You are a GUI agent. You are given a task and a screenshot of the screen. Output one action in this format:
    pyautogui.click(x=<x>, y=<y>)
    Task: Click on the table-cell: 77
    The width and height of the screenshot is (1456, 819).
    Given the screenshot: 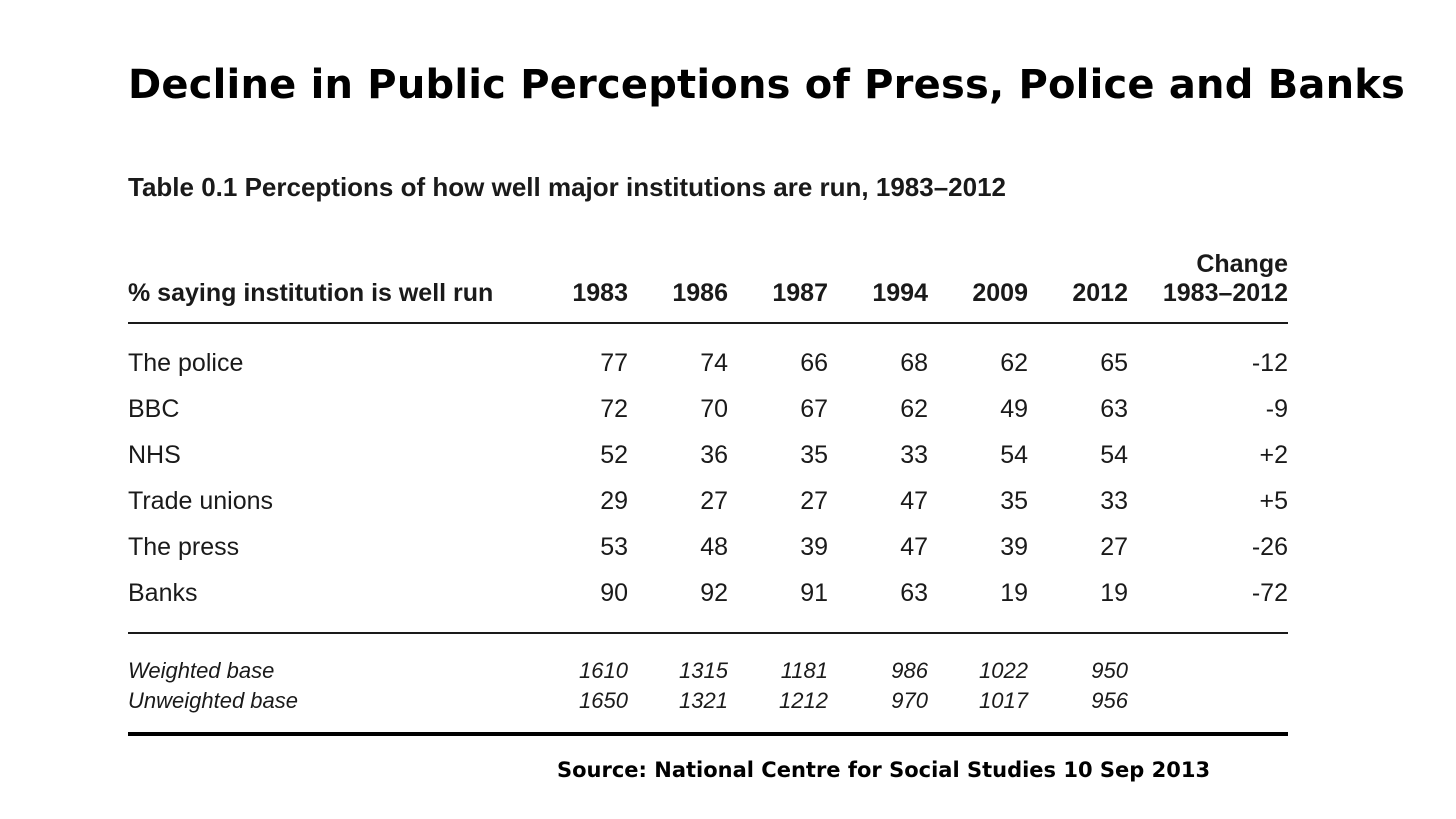 What is the action you would take?
    pyautogui.click(x=614, y=362)
    